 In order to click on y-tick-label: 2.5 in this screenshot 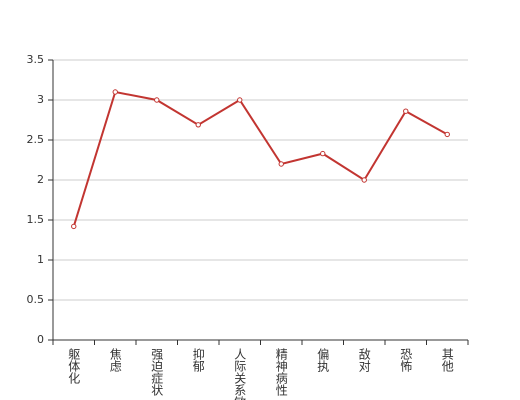, I will do `click(36, 139)`.